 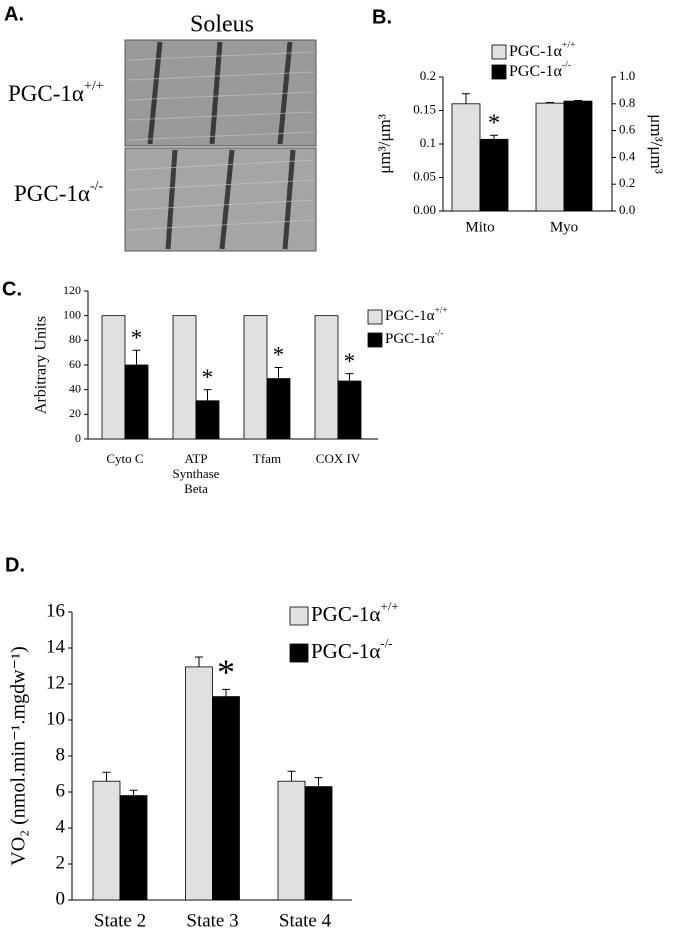 I want to click on y-tick-label: 0.8, so click(x=627, y=102).